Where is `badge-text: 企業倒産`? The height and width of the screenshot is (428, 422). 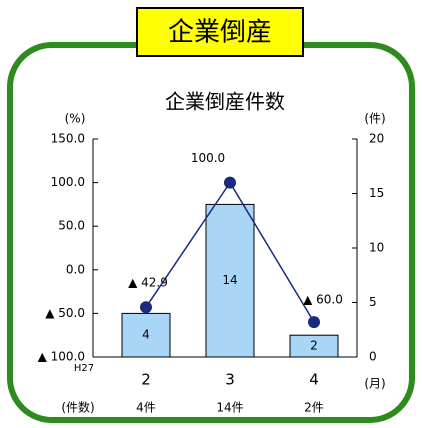 badge-text: 企業倒産 is located at coordinates (220, 33).